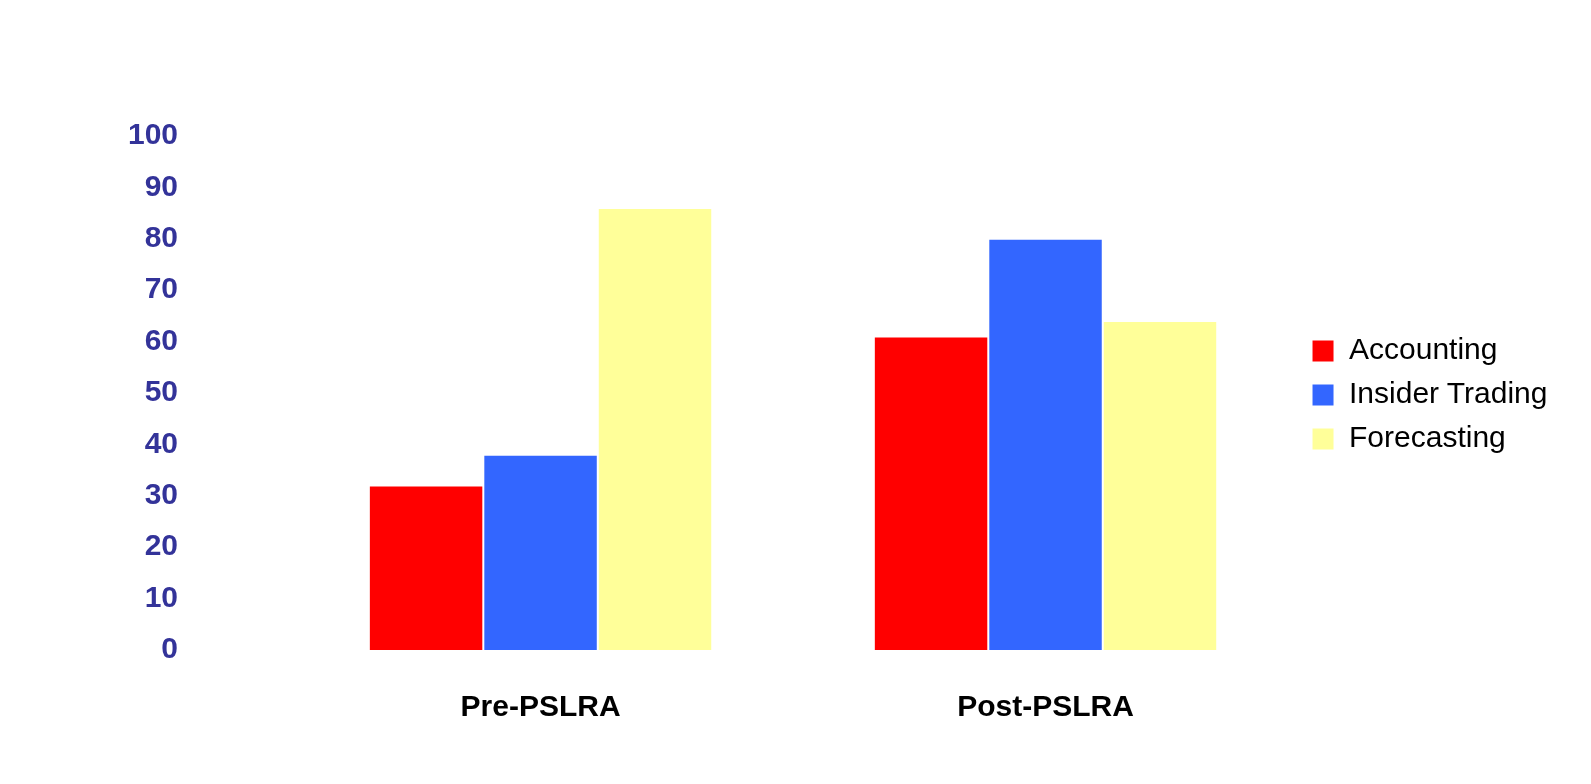  What do you see at coordinates (161, 288) in the screenshot?
I see `y-tick-label: 70` at bounding box center [161, 288].